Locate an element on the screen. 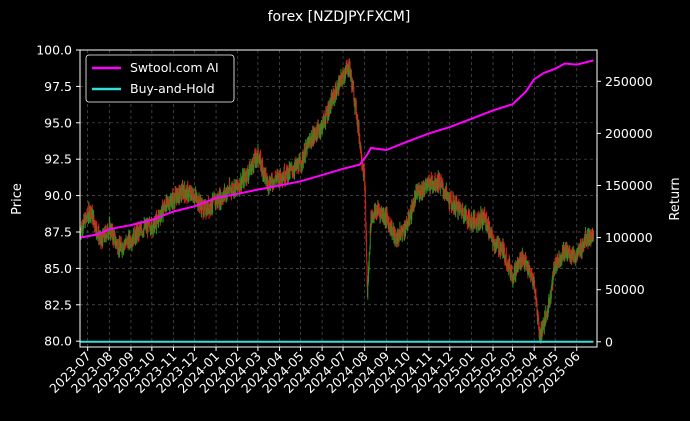 The image size is (690, 421). price-tick-label: 97.5 is located at coordinates (58, 86).